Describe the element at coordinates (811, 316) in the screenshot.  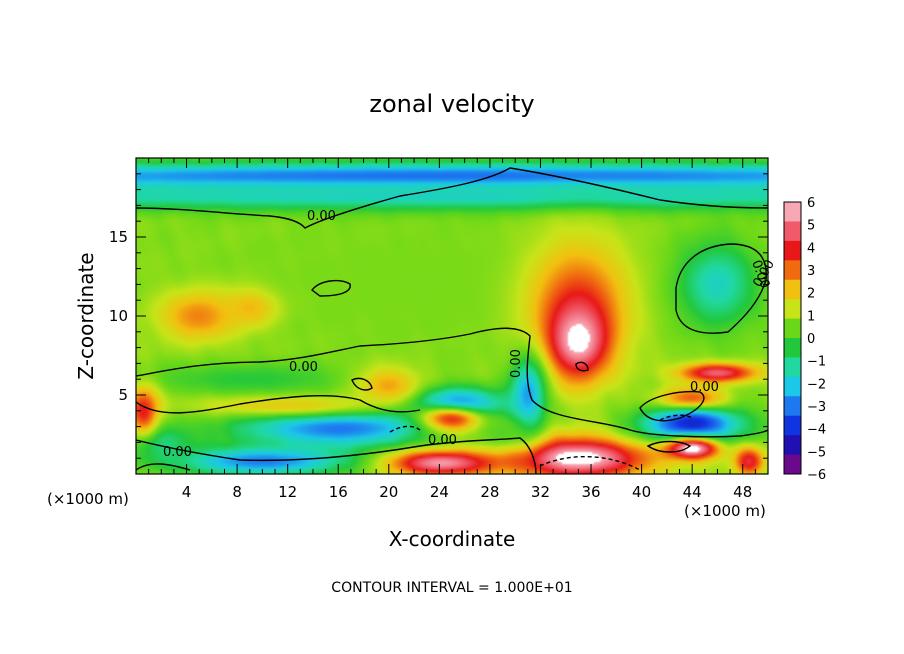
I see `colorbar-tick-label: 1` at that location.